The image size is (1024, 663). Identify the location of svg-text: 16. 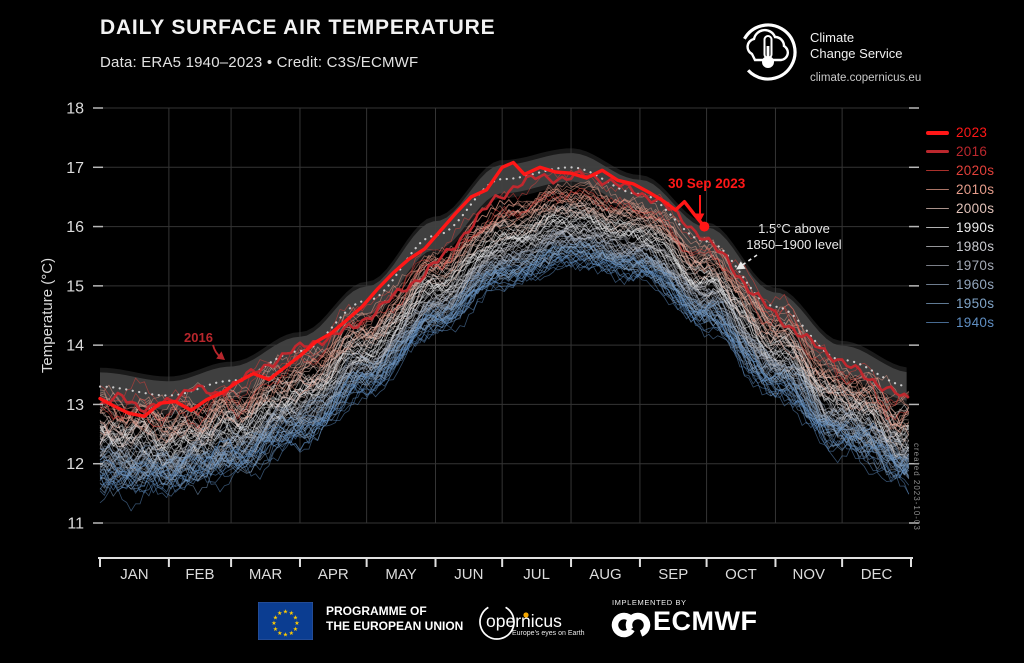
(75, 227).